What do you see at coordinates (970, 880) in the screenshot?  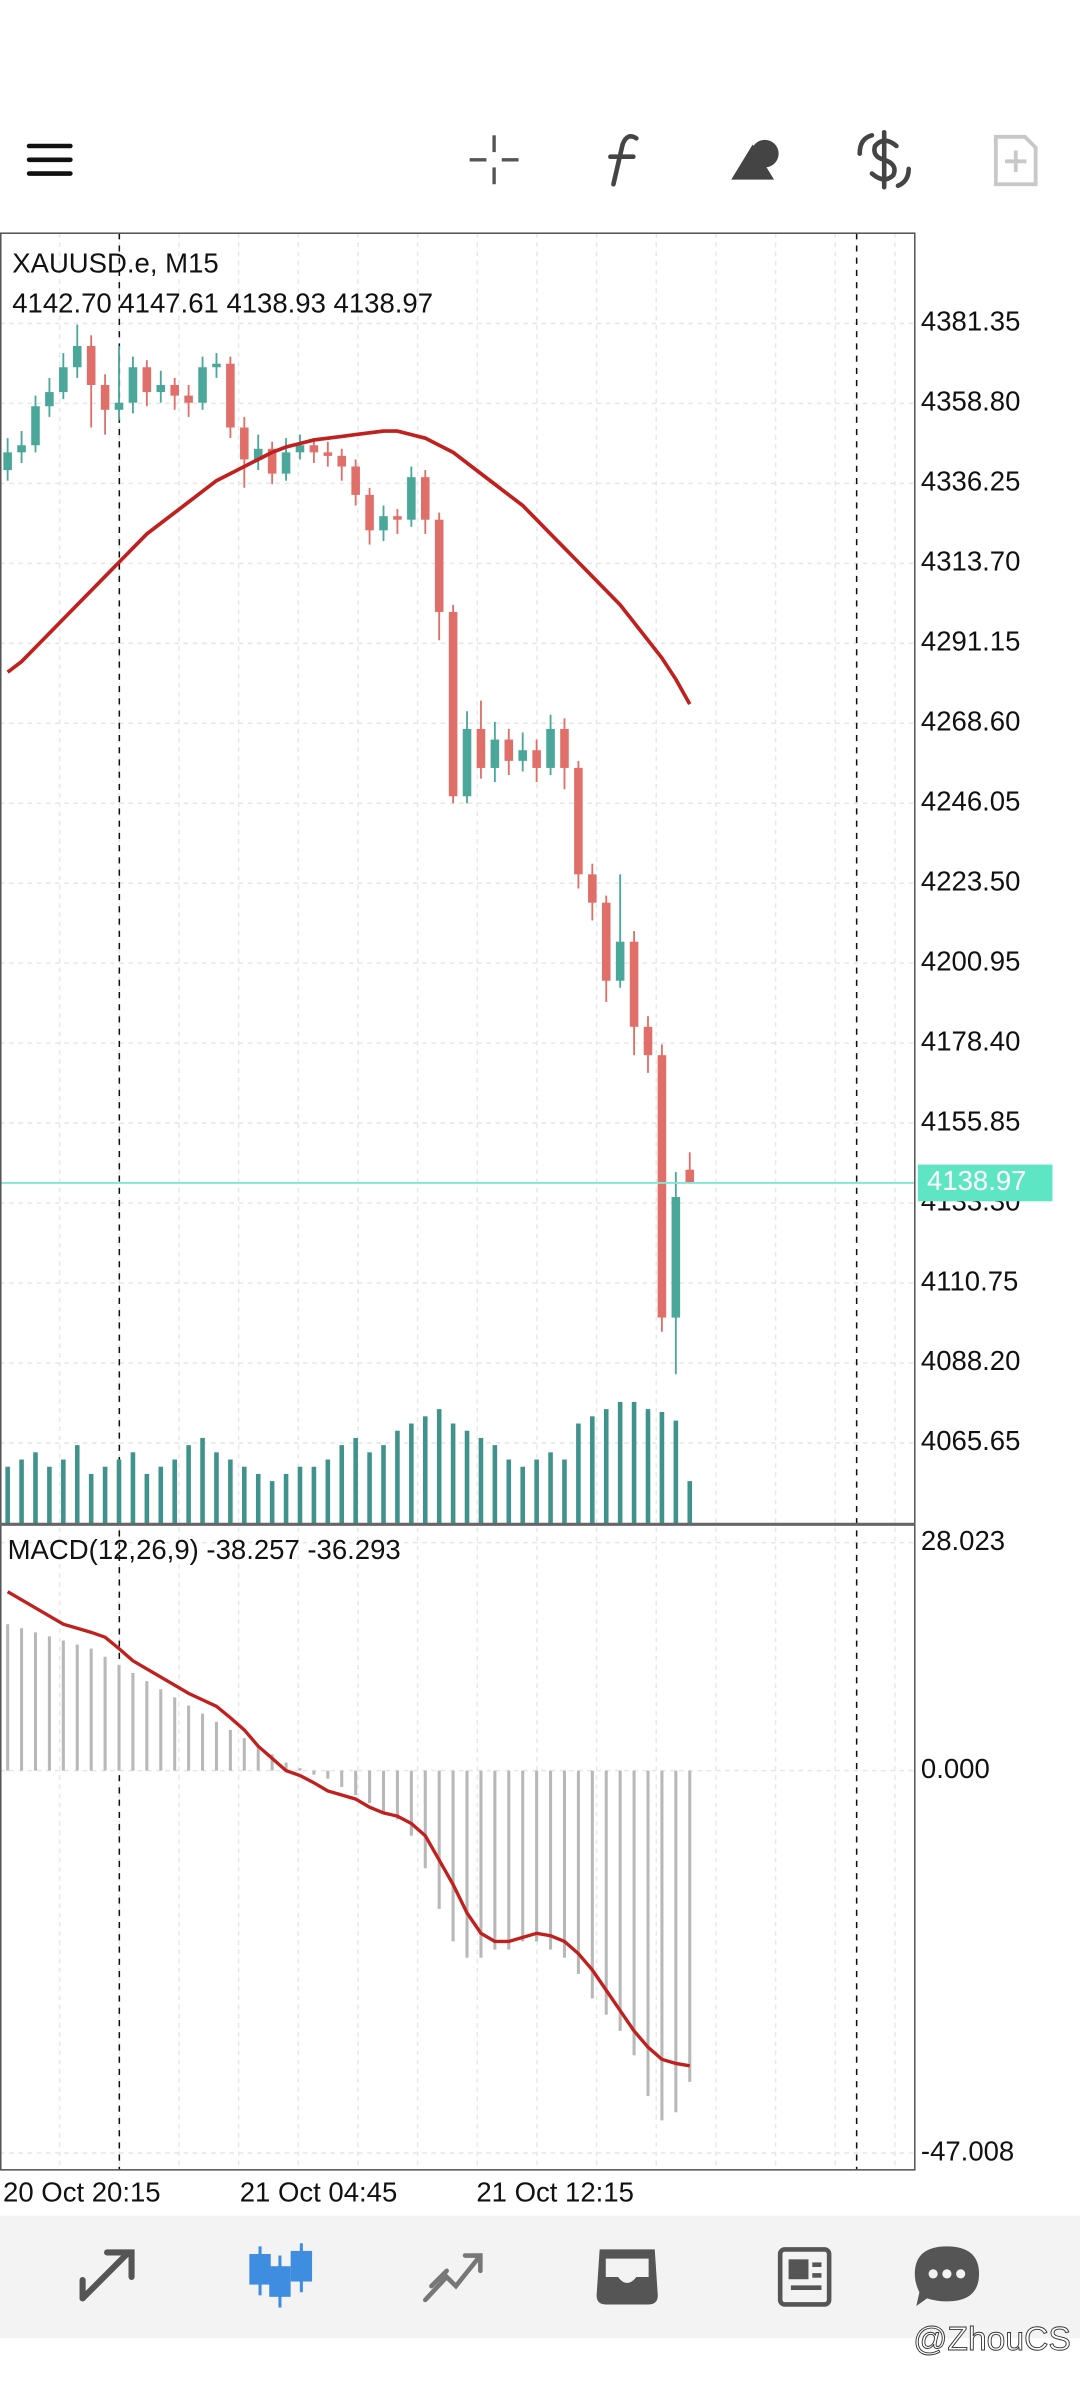 I see `y-tick-label: 4223.50` at bounding box center [970, 880].